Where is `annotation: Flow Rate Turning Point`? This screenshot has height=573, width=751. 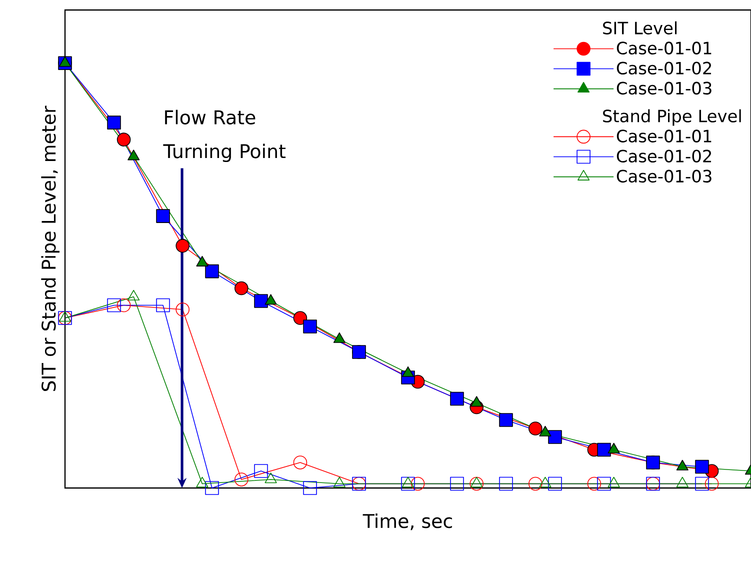
annotation: Flow Rate Turning Point is located at coordinates (224, 136).